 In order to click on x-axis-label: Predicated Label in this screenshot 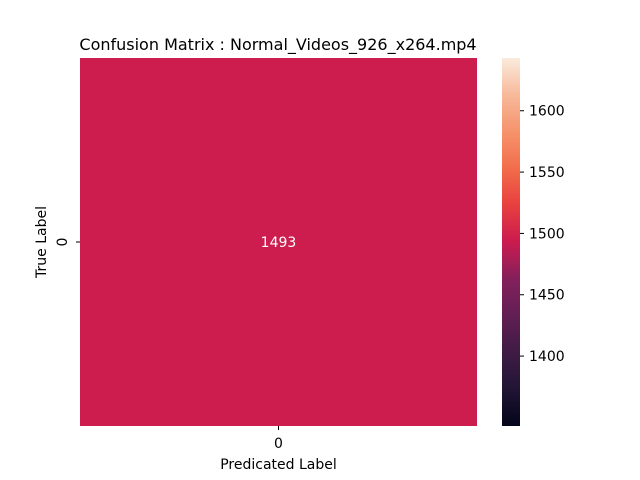, I will do `click(278, 465)`.